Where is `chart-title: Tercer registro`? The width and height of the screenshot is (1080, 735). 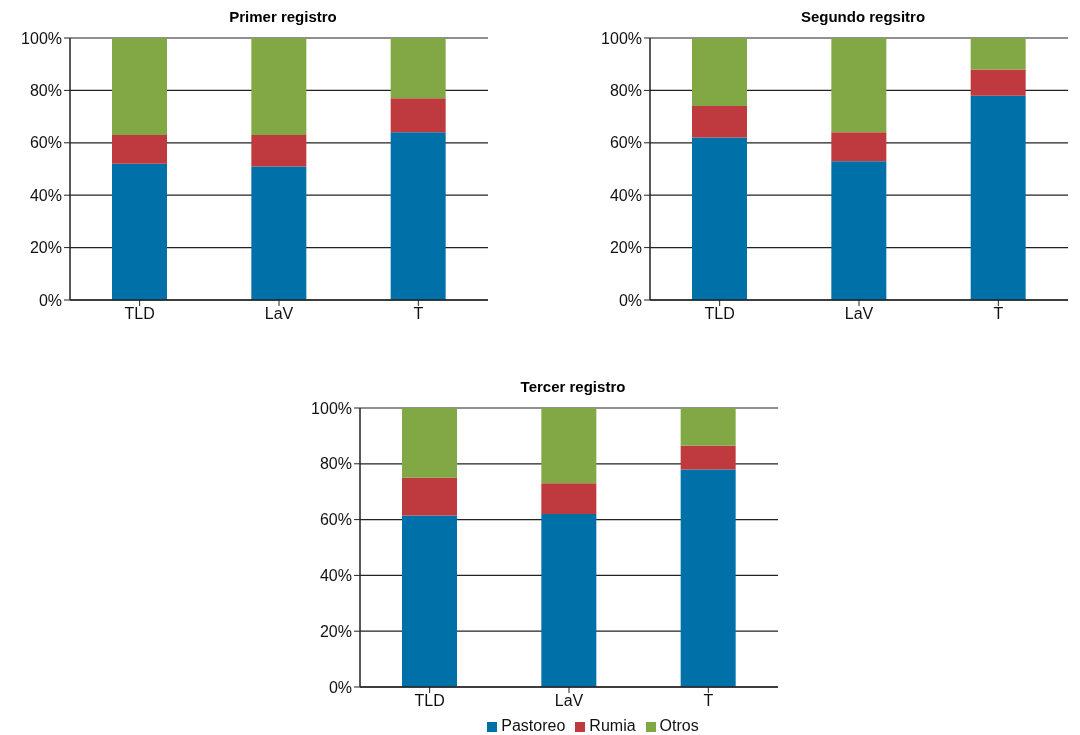
chart-title: Tercer registro is located at coordinates (573, 387).